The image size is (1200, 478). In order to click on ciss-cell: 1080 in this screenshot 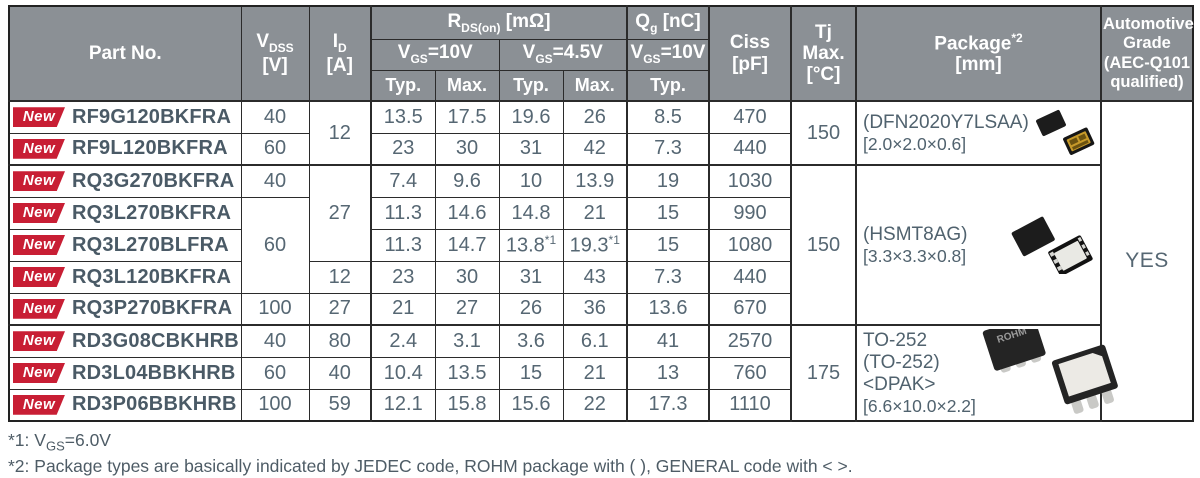, I will do `click(750, 245)`.